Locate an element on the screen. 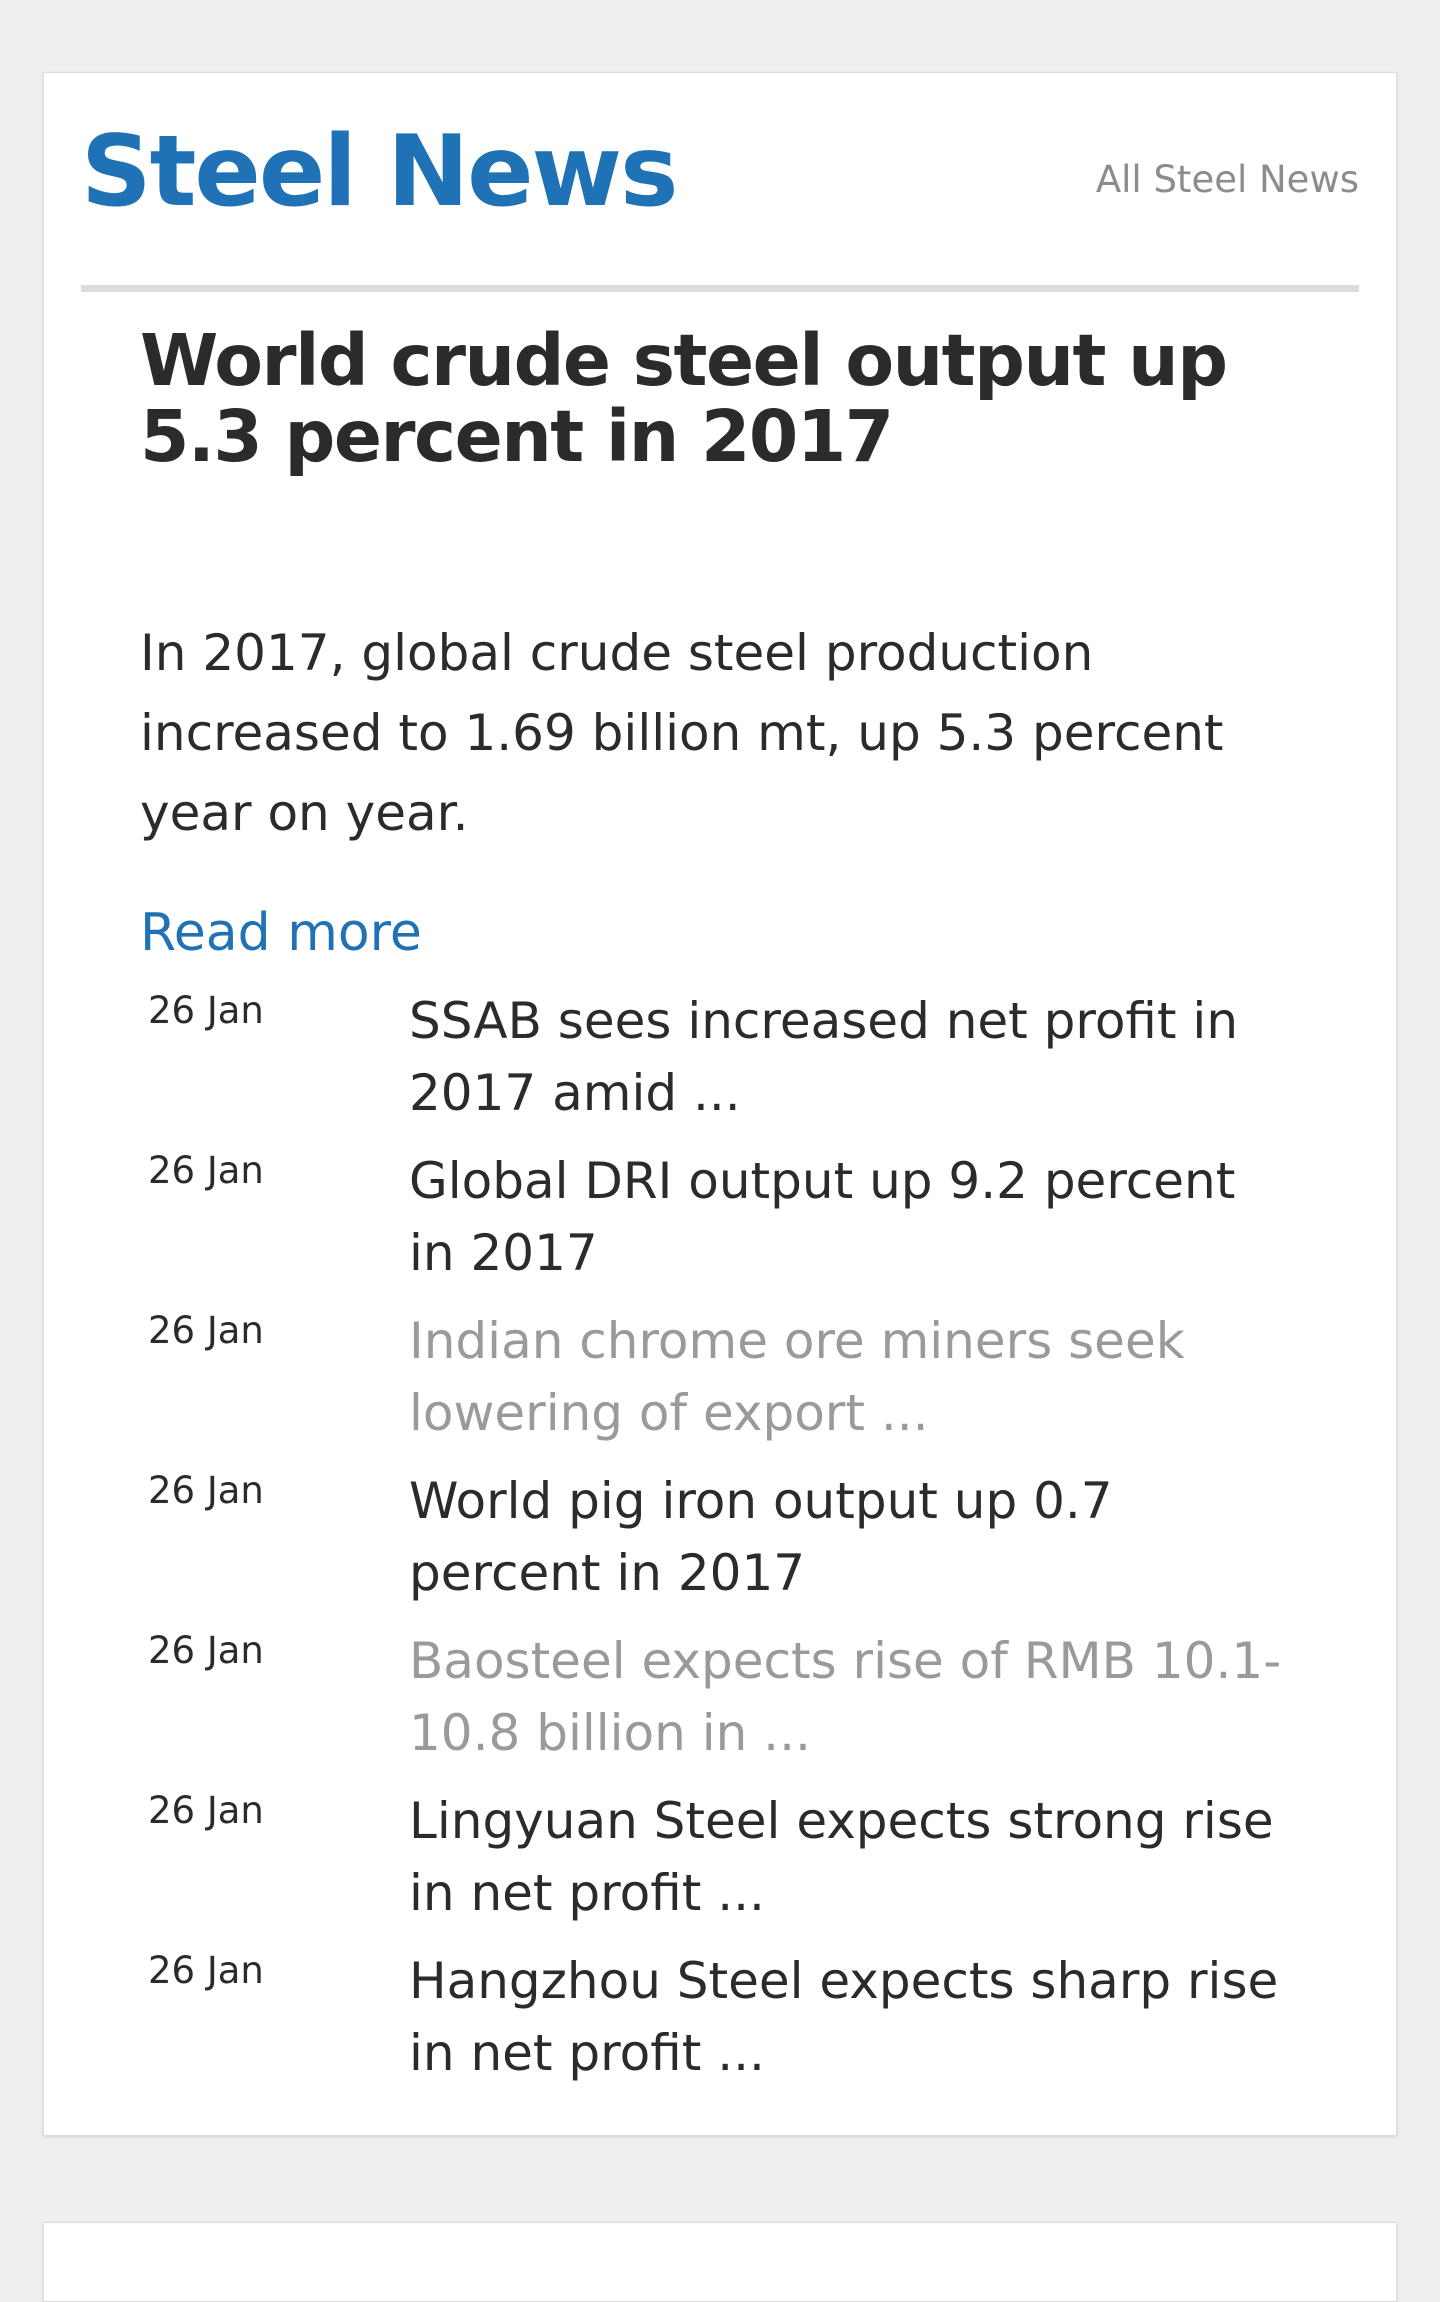 This screenshot has width=1440, height=2302. section-title: Steel News is located at coordinates (379, 172).